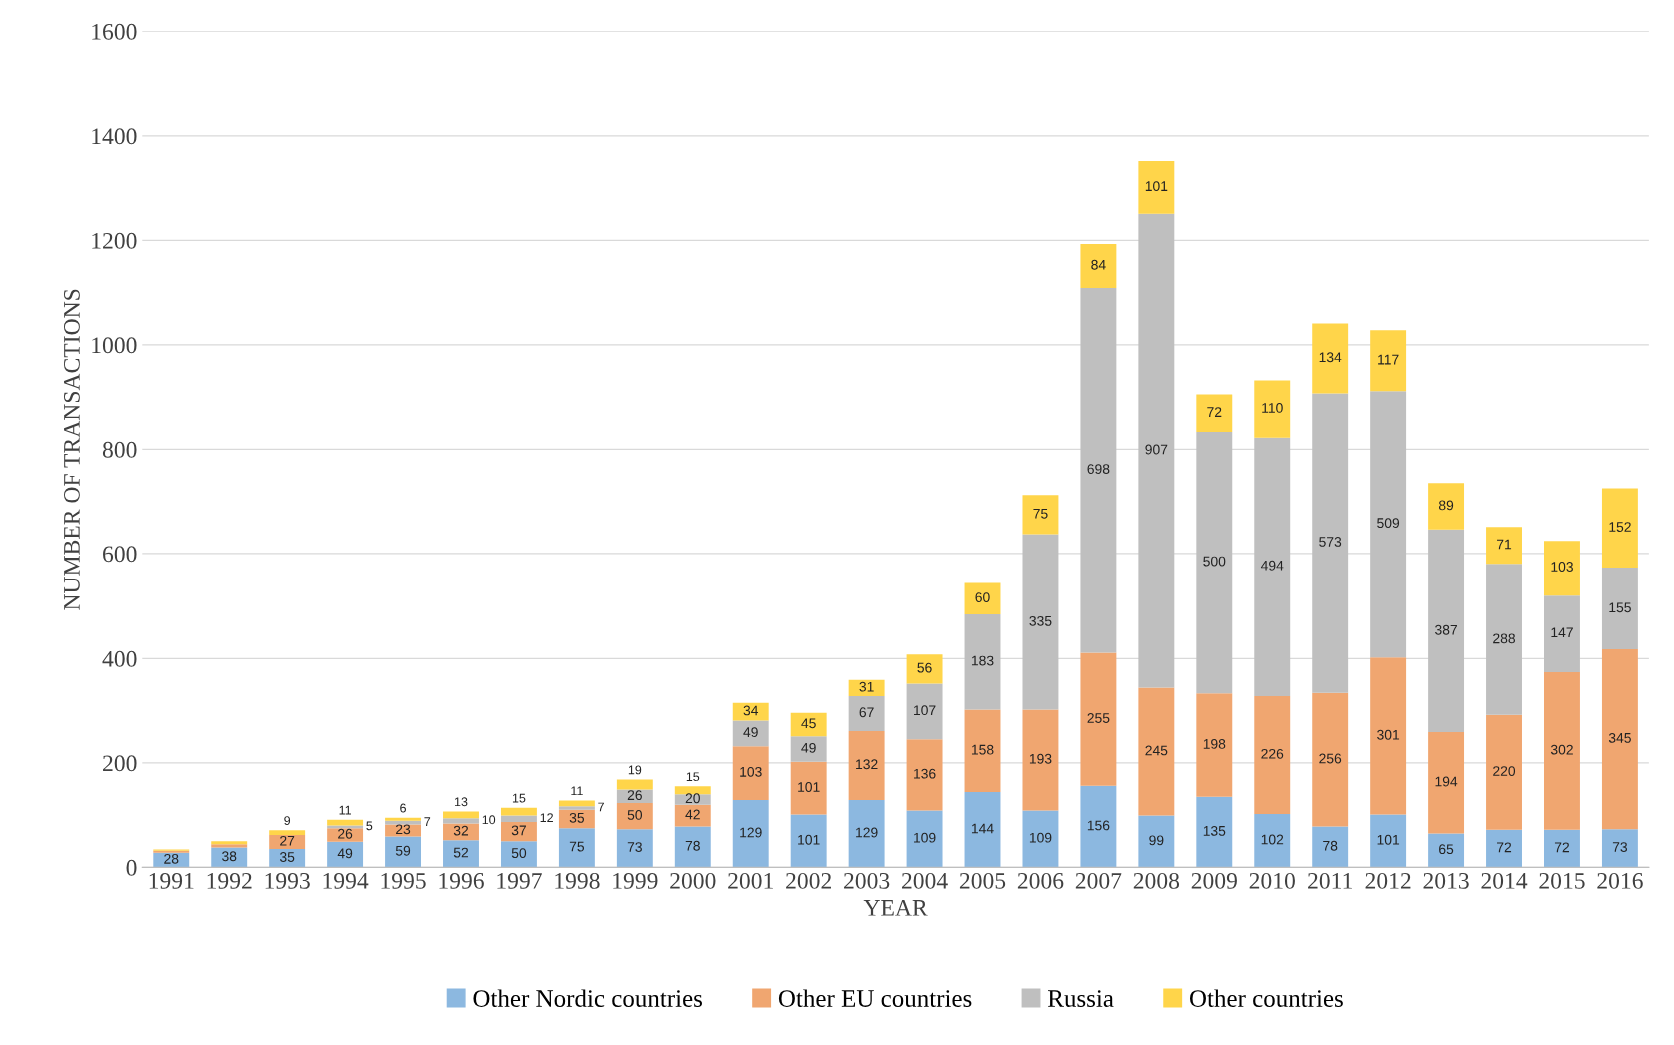  I want to click on data-label: 144, so click(982, 828).